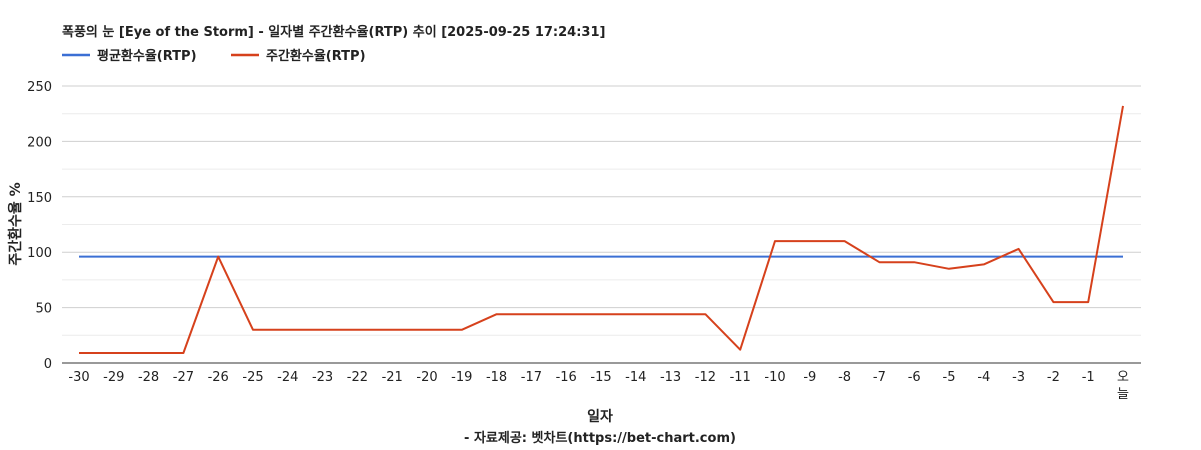  What do you see at coordinates (322, 377) in the screenshot?
I see `x-tick-label: -23` at bounding box center [322, 377].